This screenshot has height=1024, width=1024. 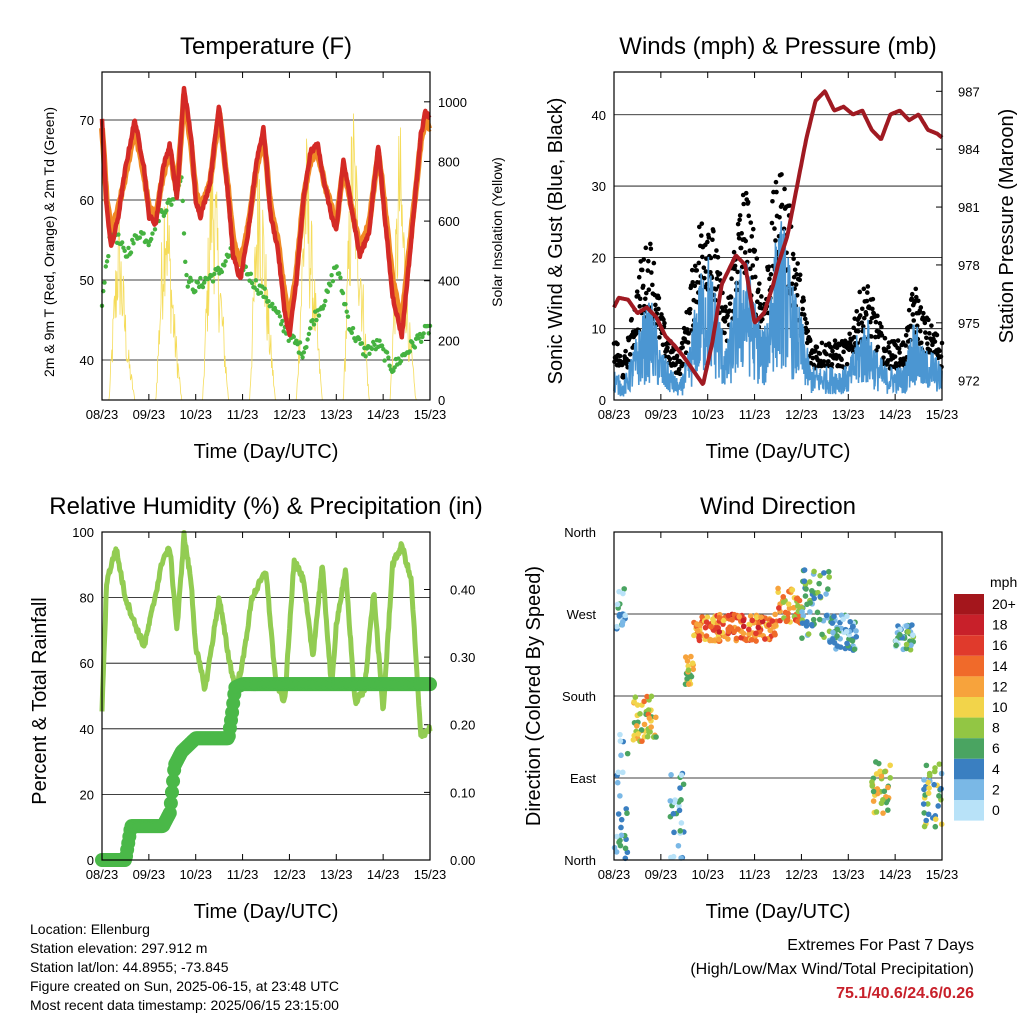 What do you see at coordinates (969, 381) in the screenshot?
I see `y2-tick-label: 972` at bounding box center [969, 381].